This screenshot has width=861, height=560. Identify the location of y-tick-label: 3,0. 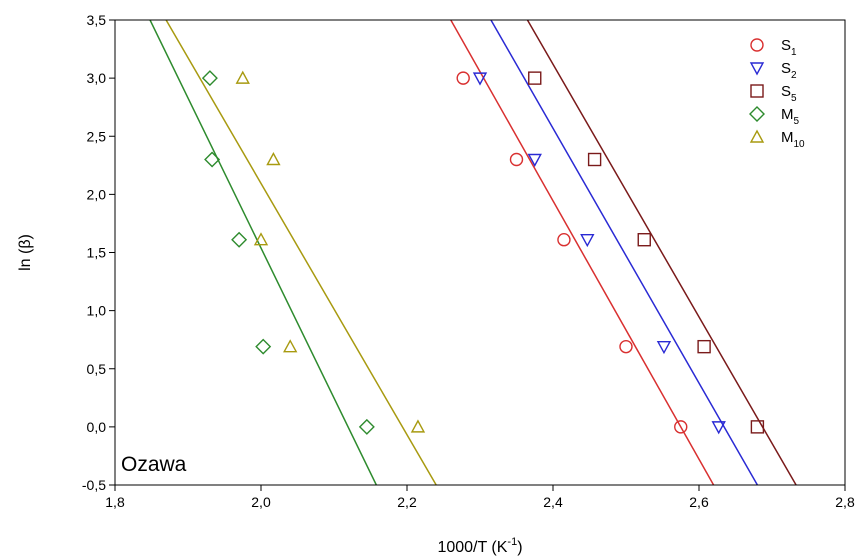
(97, 78).